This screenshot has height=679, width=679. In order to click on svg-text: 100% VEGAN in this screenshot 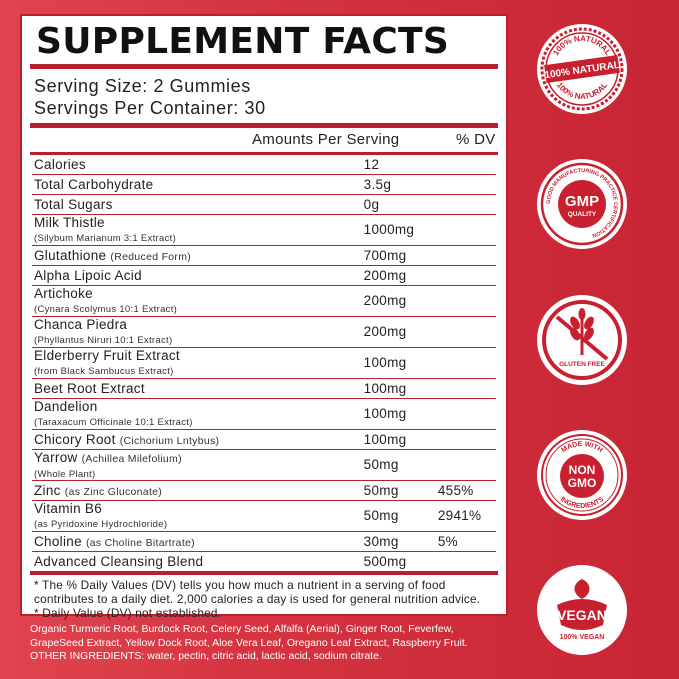, I will do `click(582, 637)`.